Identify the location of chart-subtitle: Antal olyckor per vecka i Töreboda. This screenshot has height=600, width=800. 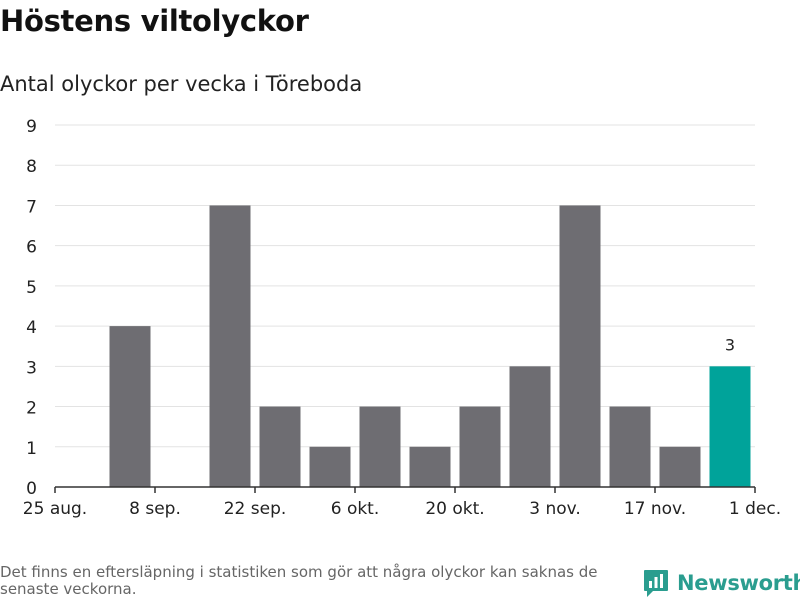
(181, 84).